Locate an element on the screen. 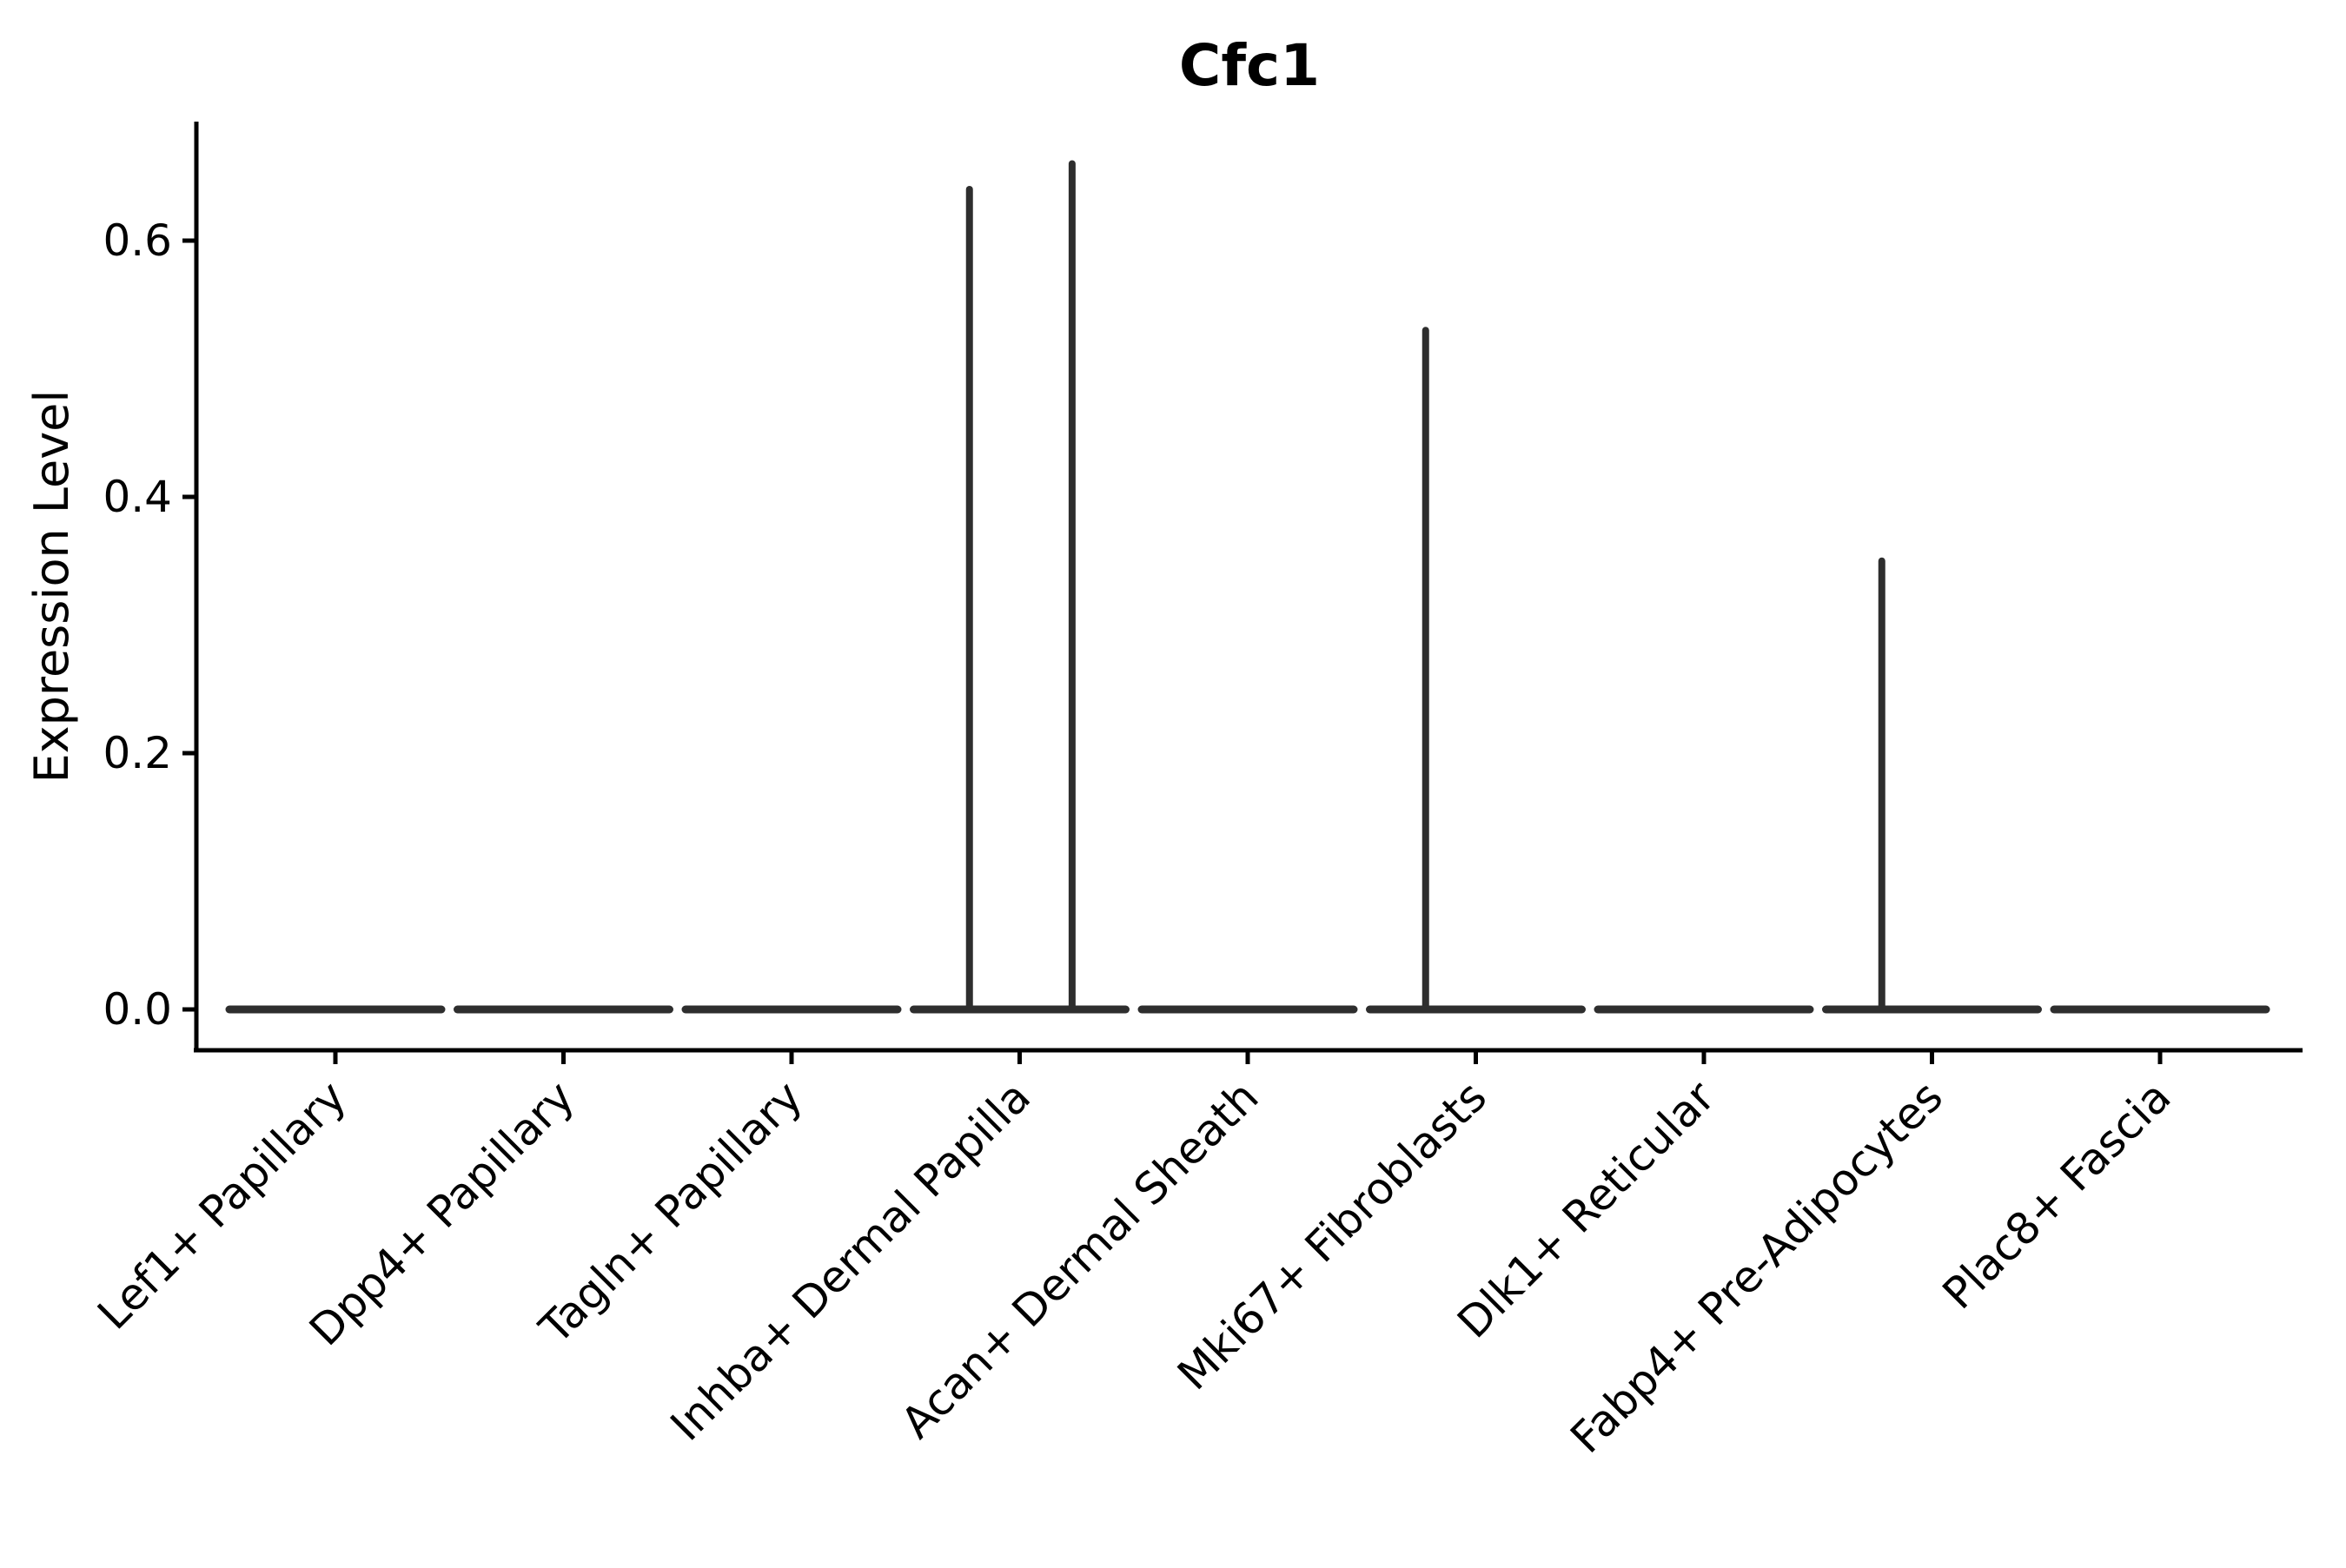 This screenshot has width=2346, height=1568. y-tick-label: 0.4 is located at coordinates (137, 497).